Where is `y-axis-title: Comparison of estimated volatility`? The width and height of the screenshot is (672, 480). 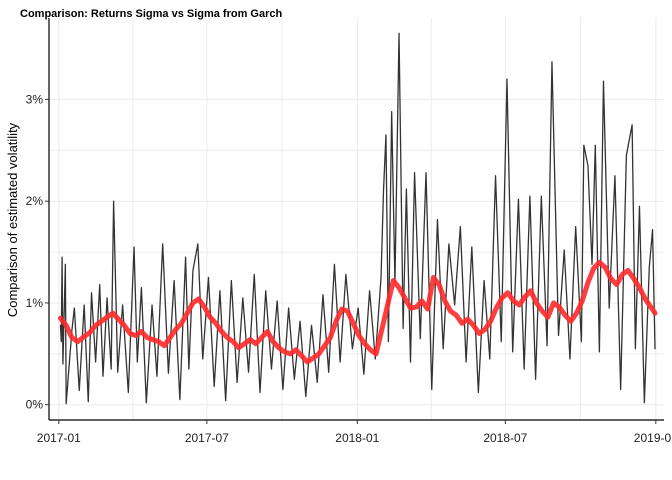 y-axis-title: Comparison of estimated volatility is located at coordinates (12, 219).